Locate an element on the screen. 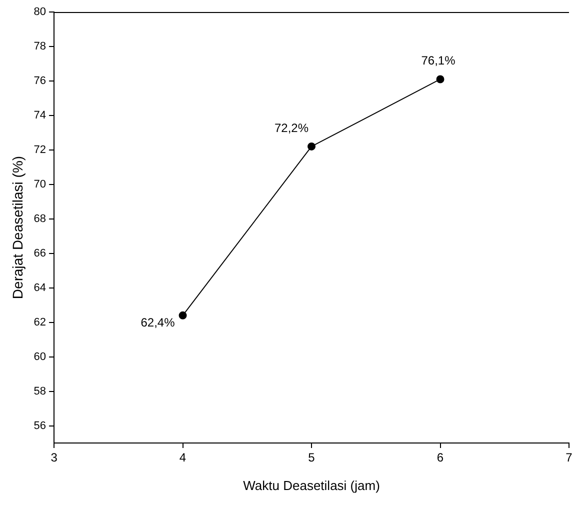 The width and height of the screenshot is (583, 506). y-tick-label: 70 is located at coordinates (40, 184).